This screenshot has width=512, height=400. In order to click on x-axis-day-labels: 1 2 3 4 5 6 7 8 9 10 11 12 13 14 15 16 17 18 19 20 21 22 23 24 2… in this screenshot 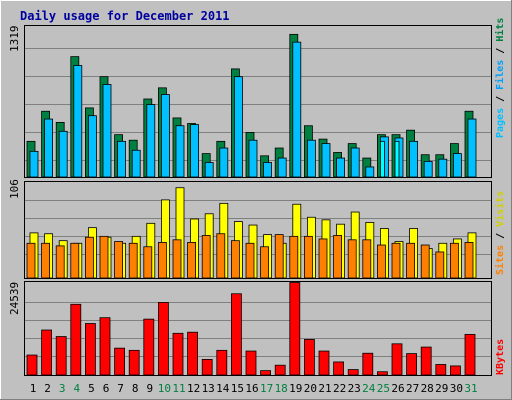, I will do `click(254, 388)`.